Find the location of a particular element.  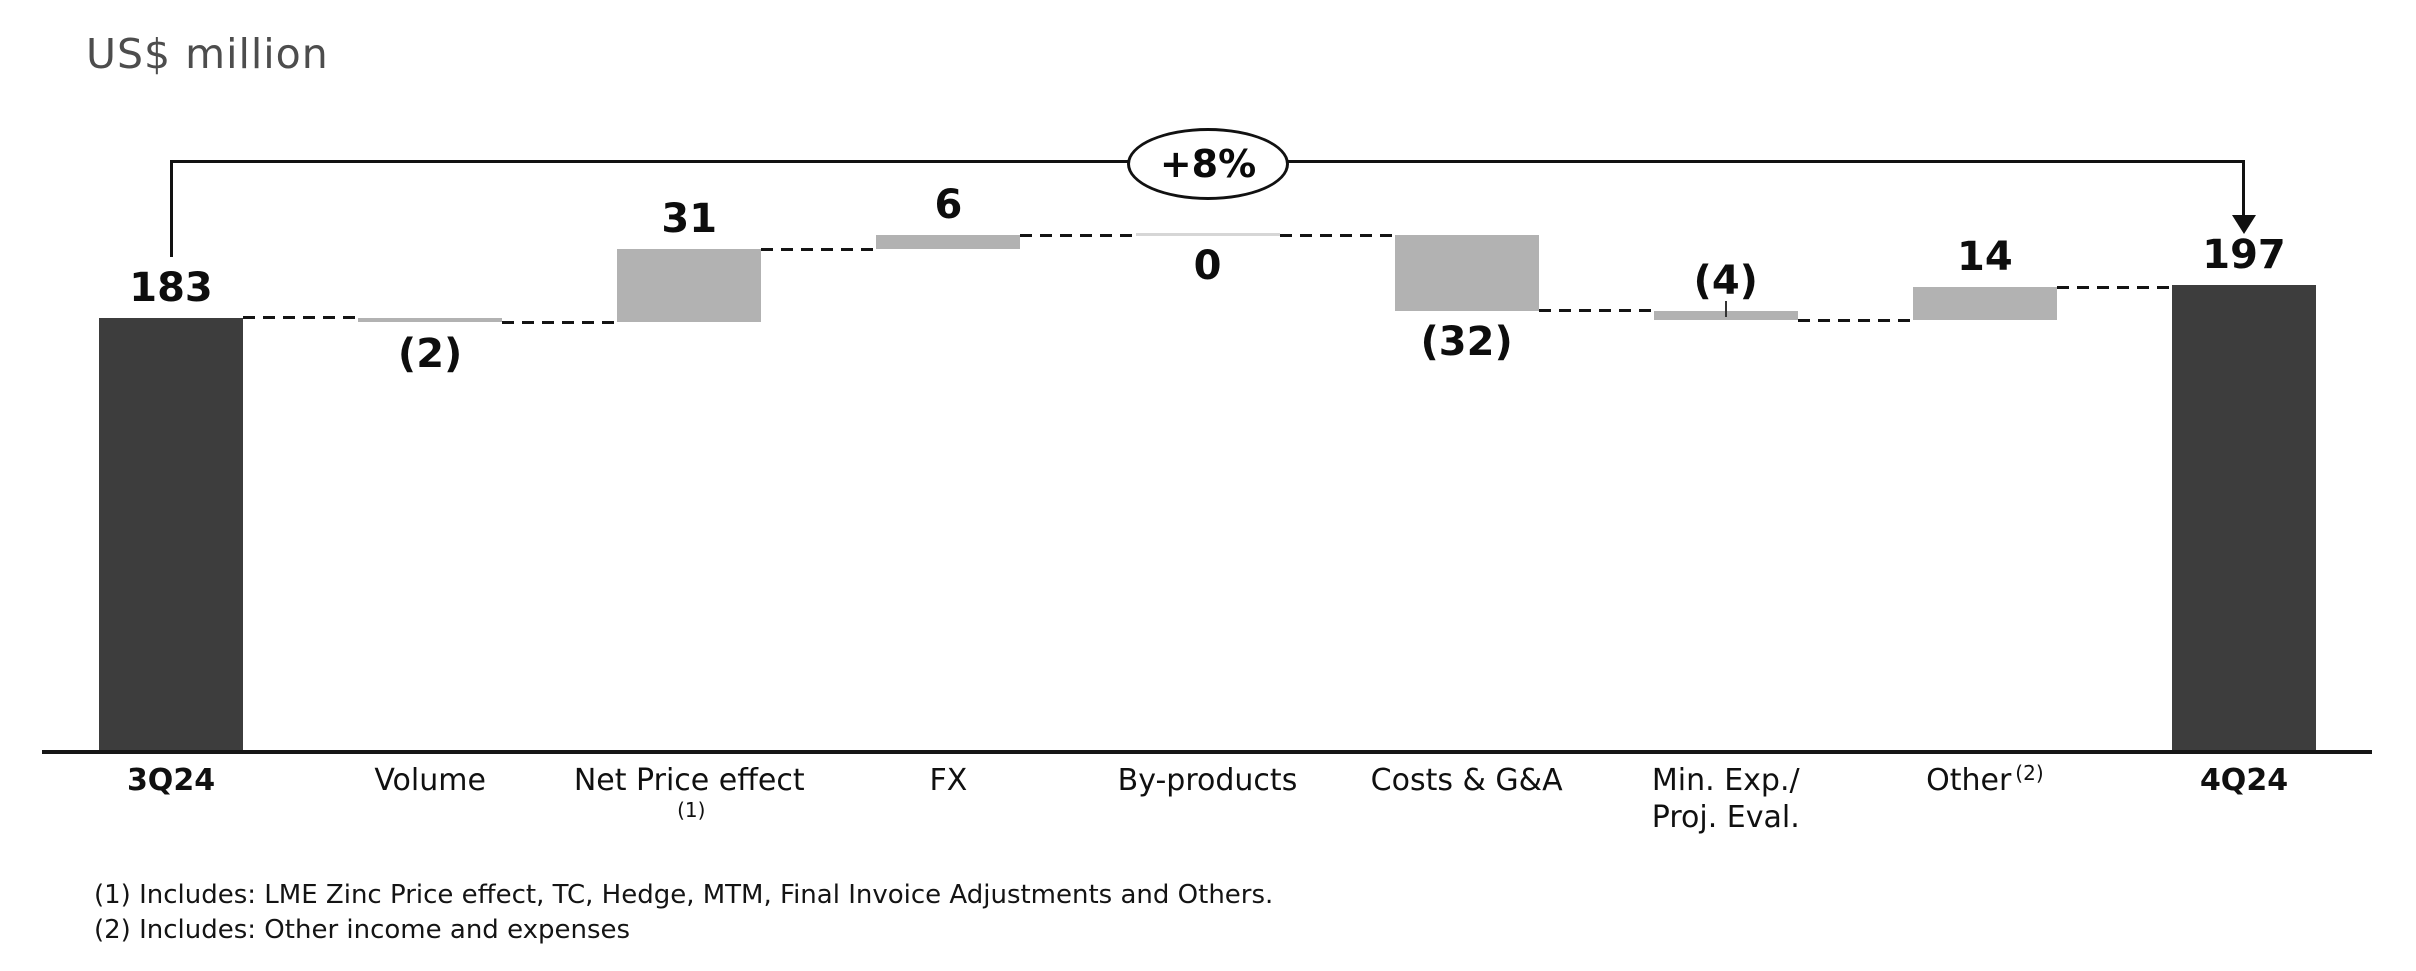

bar-costs-g-a is located at coordinates (1466, 273).